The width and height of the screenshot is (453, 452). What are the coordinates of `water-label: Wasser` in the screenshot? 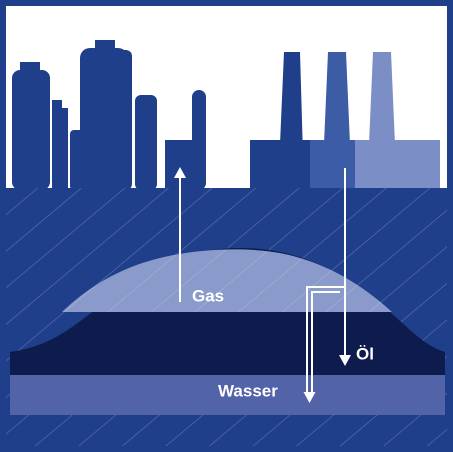 It's located at (248, 390).